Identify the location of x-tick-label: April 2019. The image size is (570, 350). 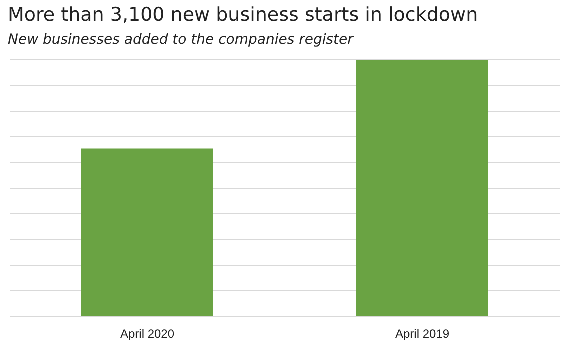
(422, 334).